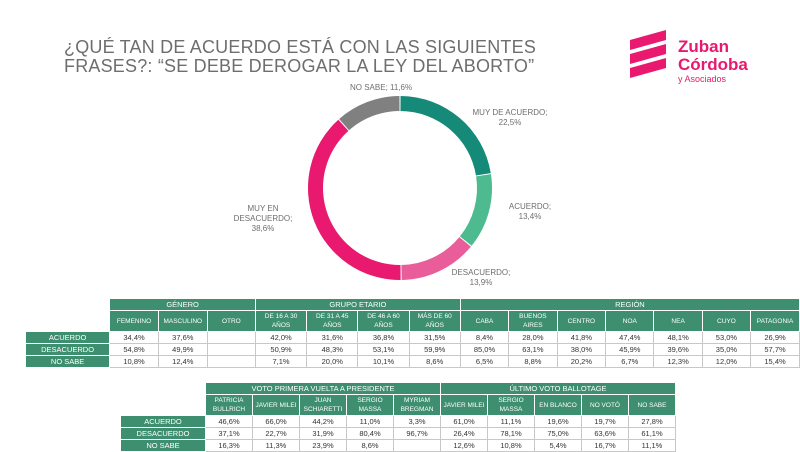  Describe the element at coordinates (706, 60) in the screenshot. I see `brand-logo: Zuban Córdoba y Asociados` at that location.